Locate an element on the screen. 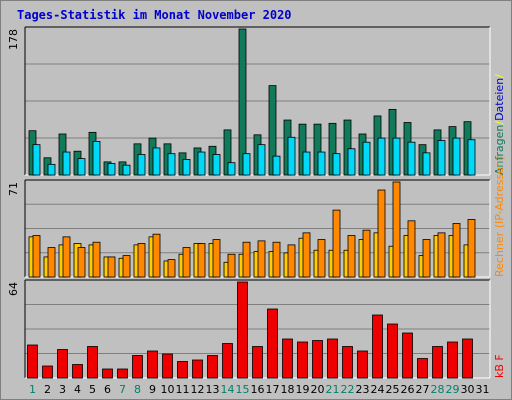 This screenshot has height=400, width=512. top-series-label-part-1: / is located at coordinates (499, 123).